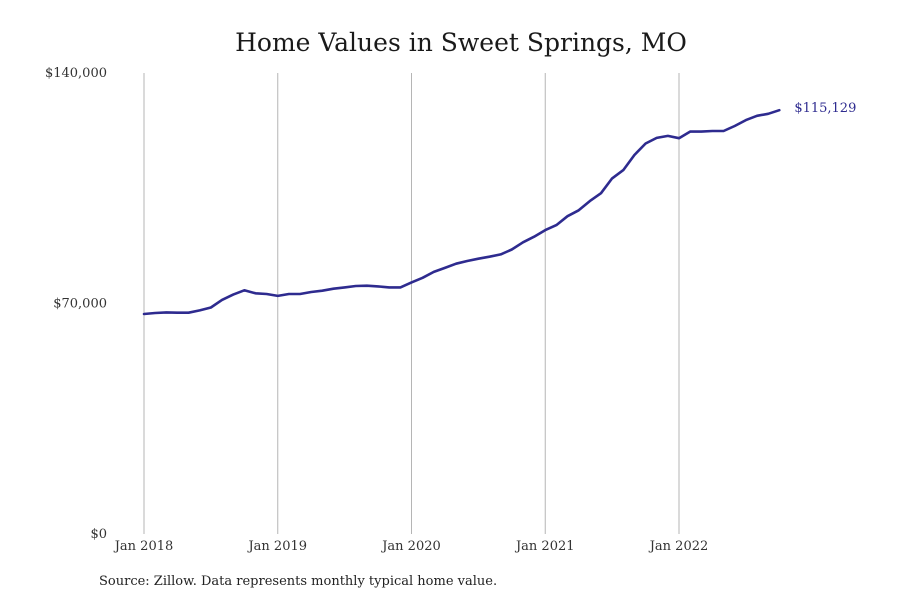 This screenshot has width=900, height=600. Describe the element at coordinates (80, 304) in the screenshot. I see `y-tick-label: $70,000` at that location.